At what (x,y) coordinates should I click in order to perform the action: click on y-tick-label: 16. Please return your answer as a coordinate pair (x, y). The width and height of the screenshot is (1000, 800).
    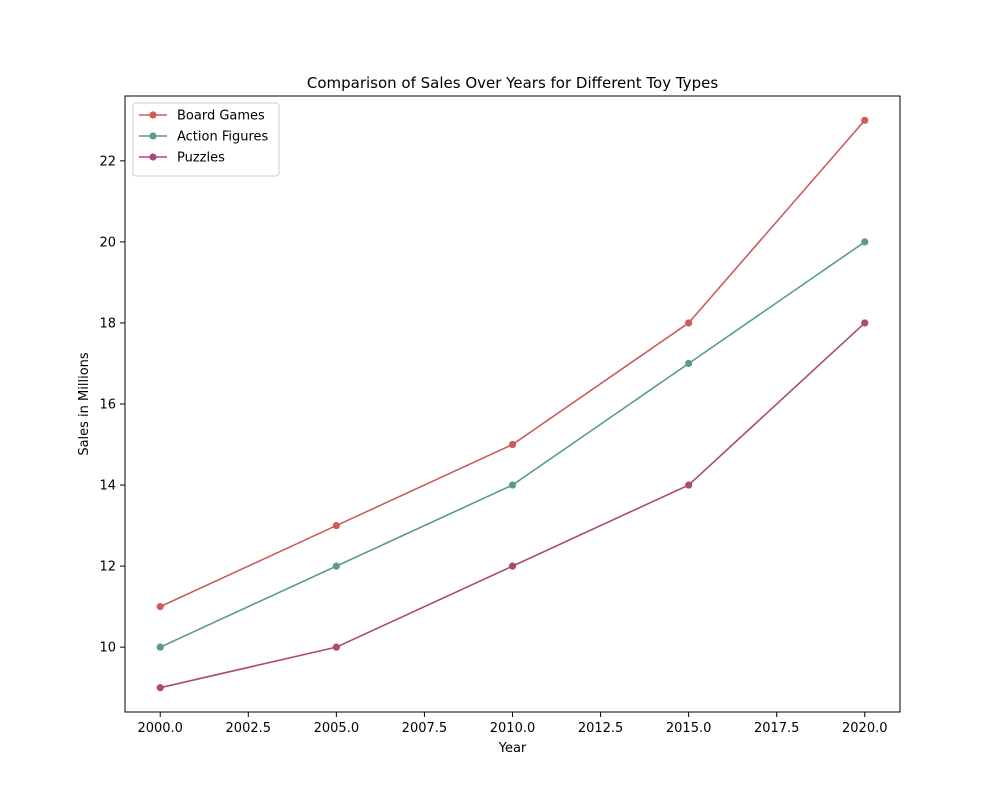
    Looking at the image, I should click on (107, 405).